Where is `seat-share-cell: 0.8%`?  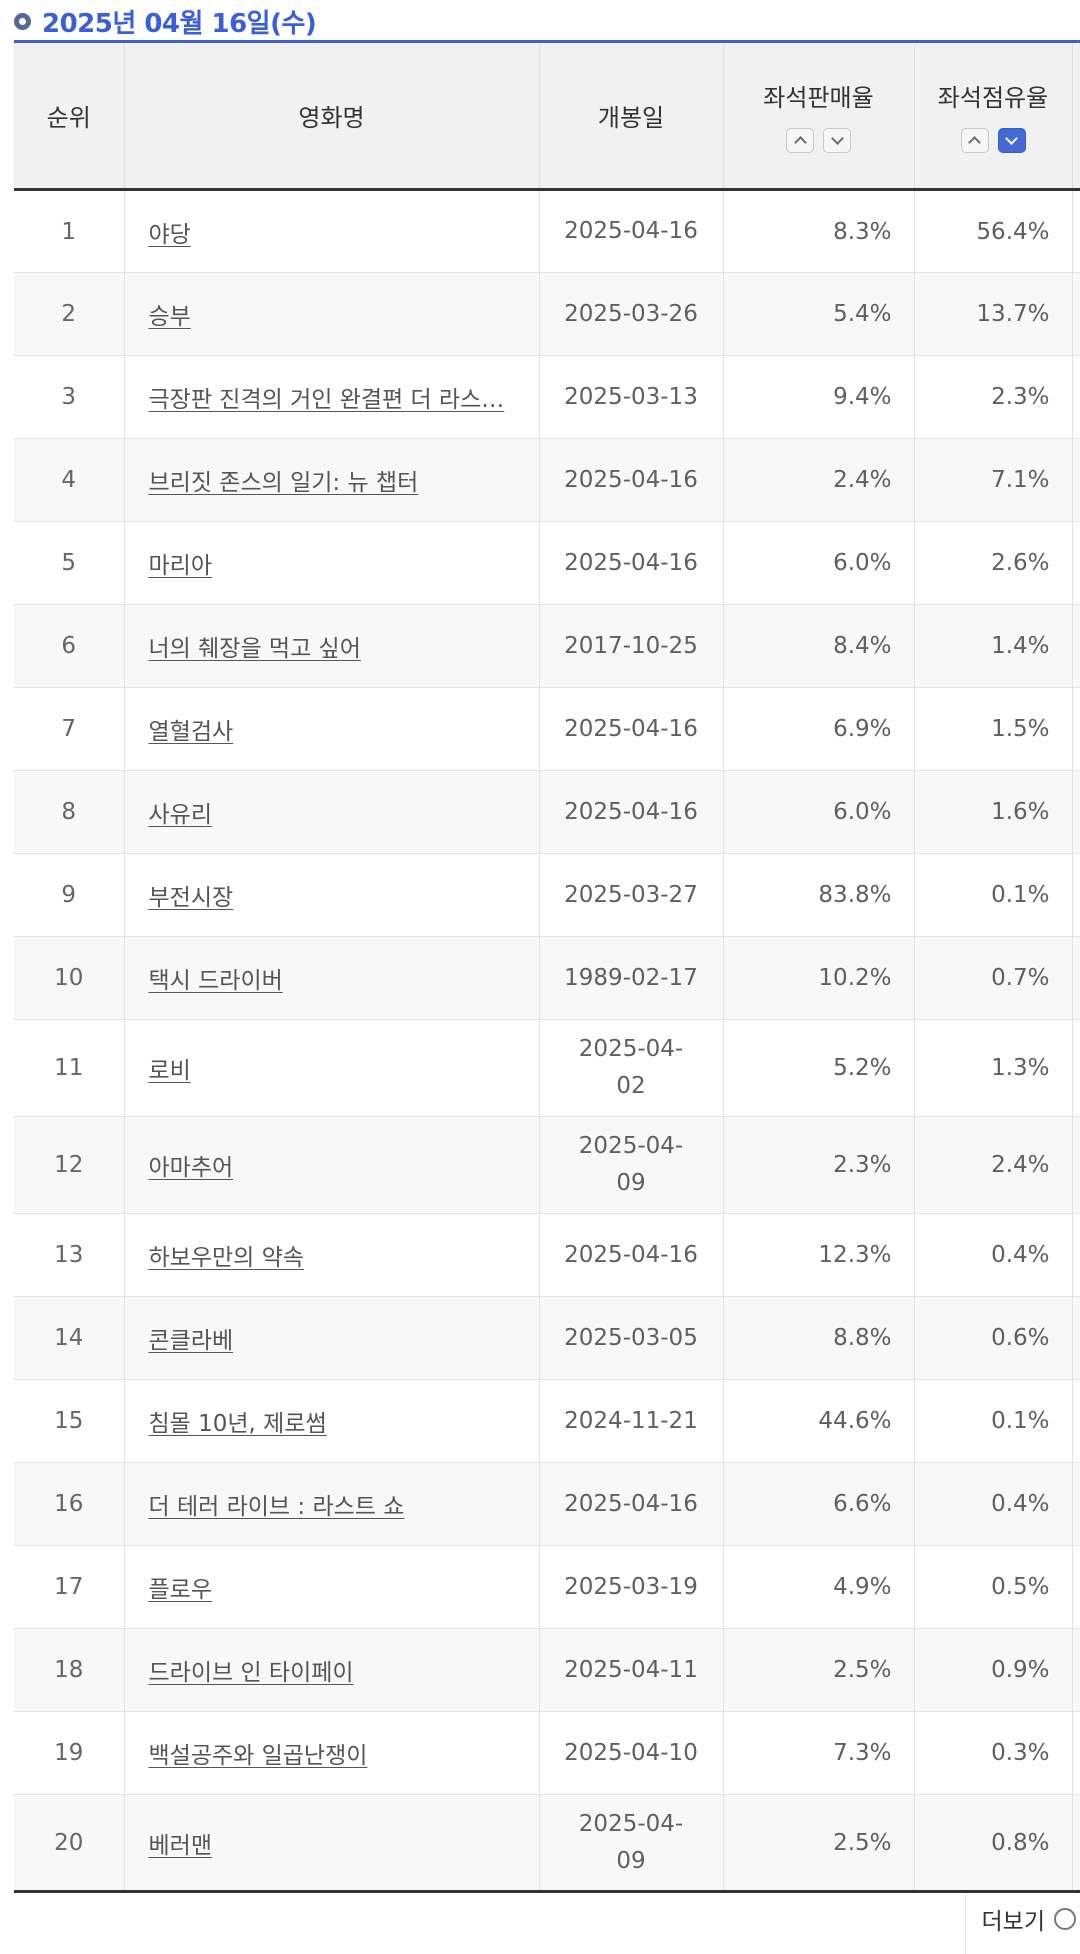 seat-share-cell: 0.8% is located at coordinates (993, 1843).